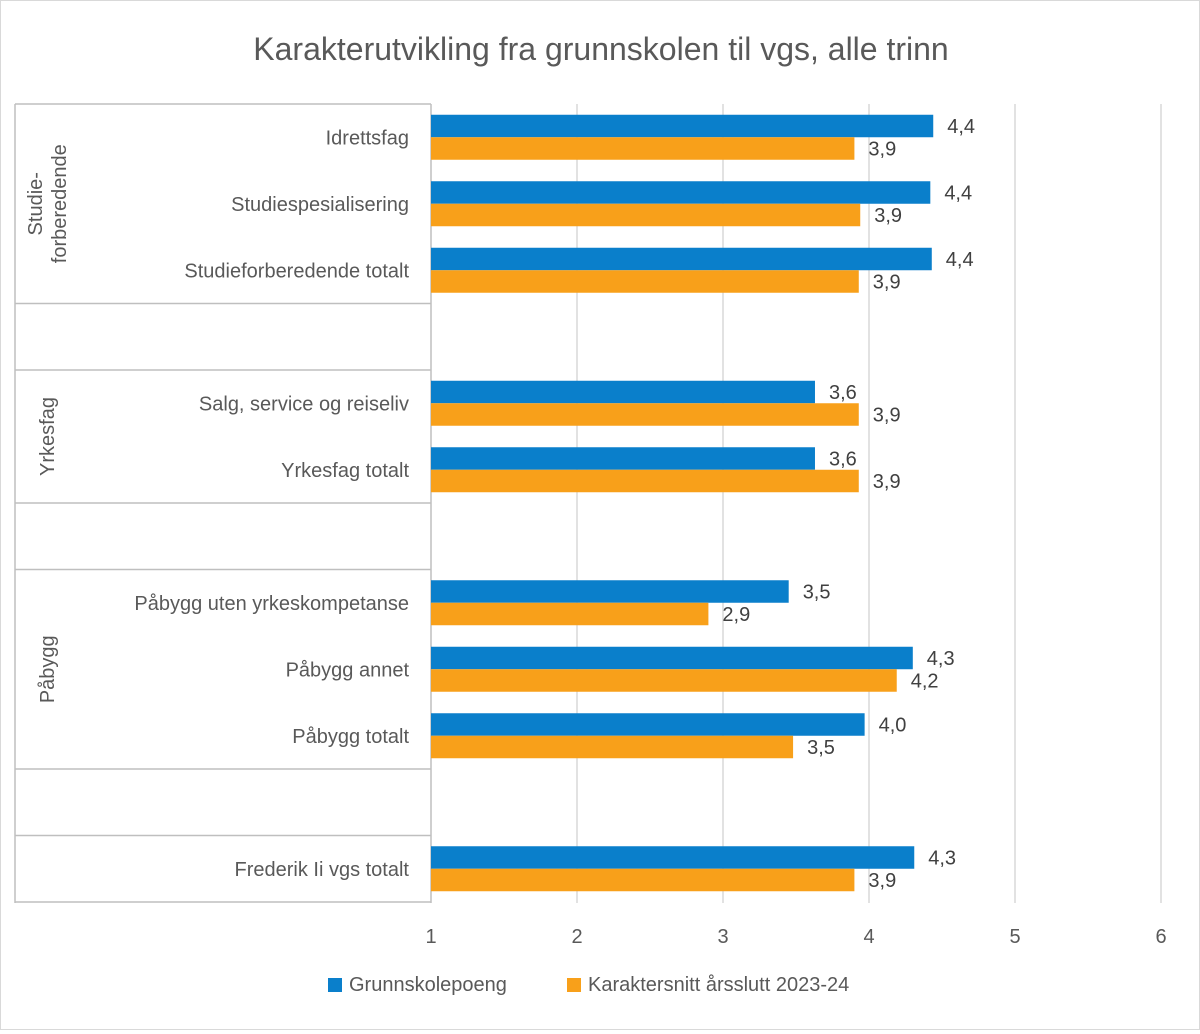 Image resolution: width=1200 pixels, height=1034 pixels. What do you see at coordinates (335, 985) in the screenshot?
I see `legend-swatch-grunnskolepoeng` at bounding box center [335, 985].